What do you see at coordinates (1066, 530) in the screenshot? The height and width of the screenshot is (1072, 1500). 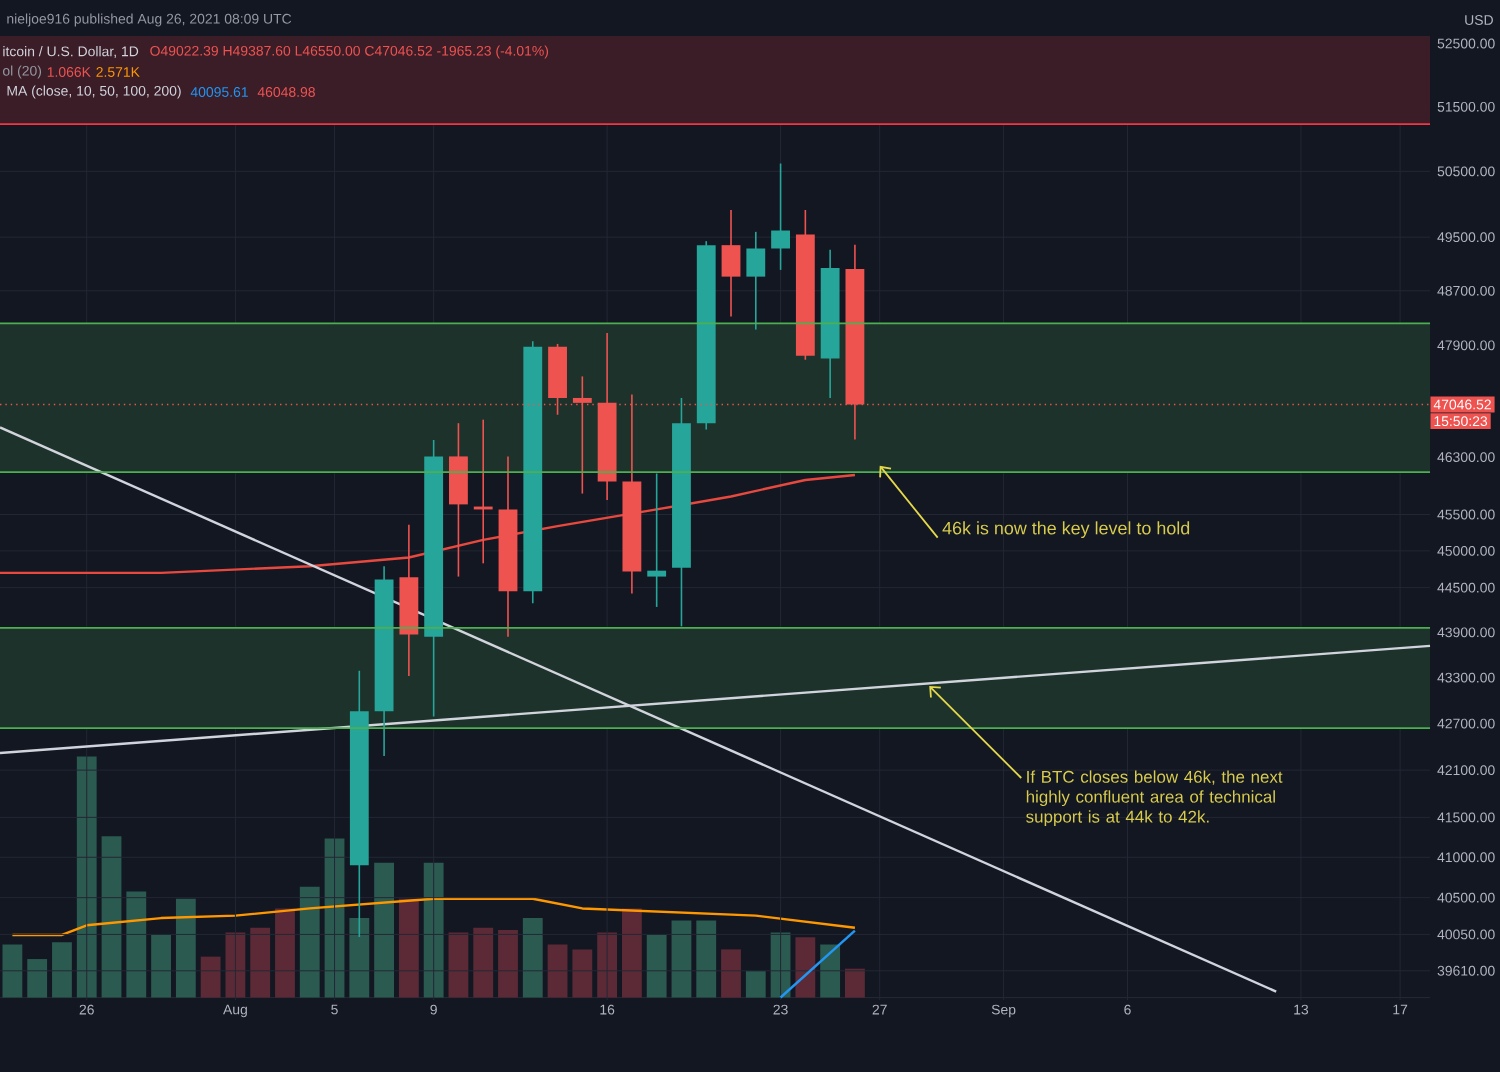 I see `annotation: 46k is now the key level to hold` at bounding box center [1066, 530].